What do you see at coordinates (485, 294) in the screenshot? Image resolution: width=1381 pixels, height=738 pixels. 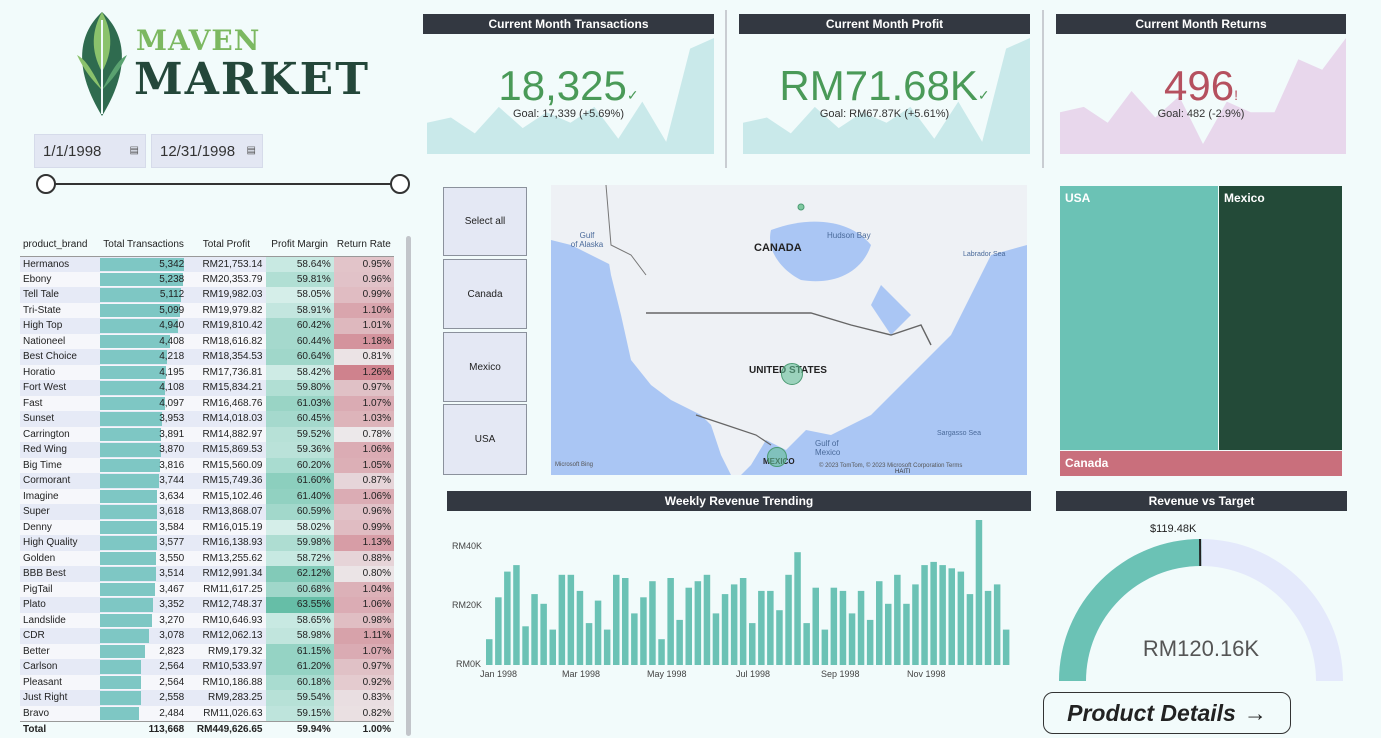 I see `slicer-canada: Canada` at bounding box center [485, 294].